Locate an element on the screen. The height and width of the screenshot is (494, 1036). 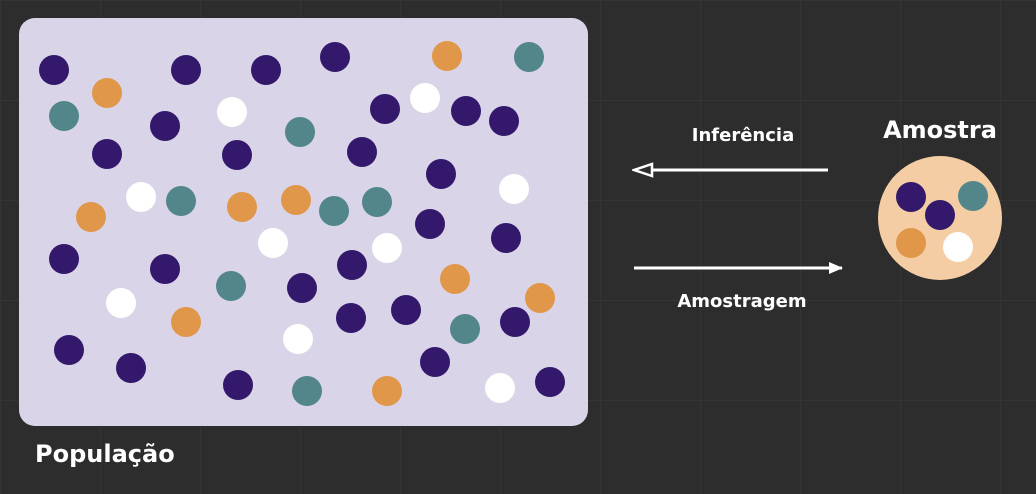
sample-label: Amostra is located at coordinates (940, 130).